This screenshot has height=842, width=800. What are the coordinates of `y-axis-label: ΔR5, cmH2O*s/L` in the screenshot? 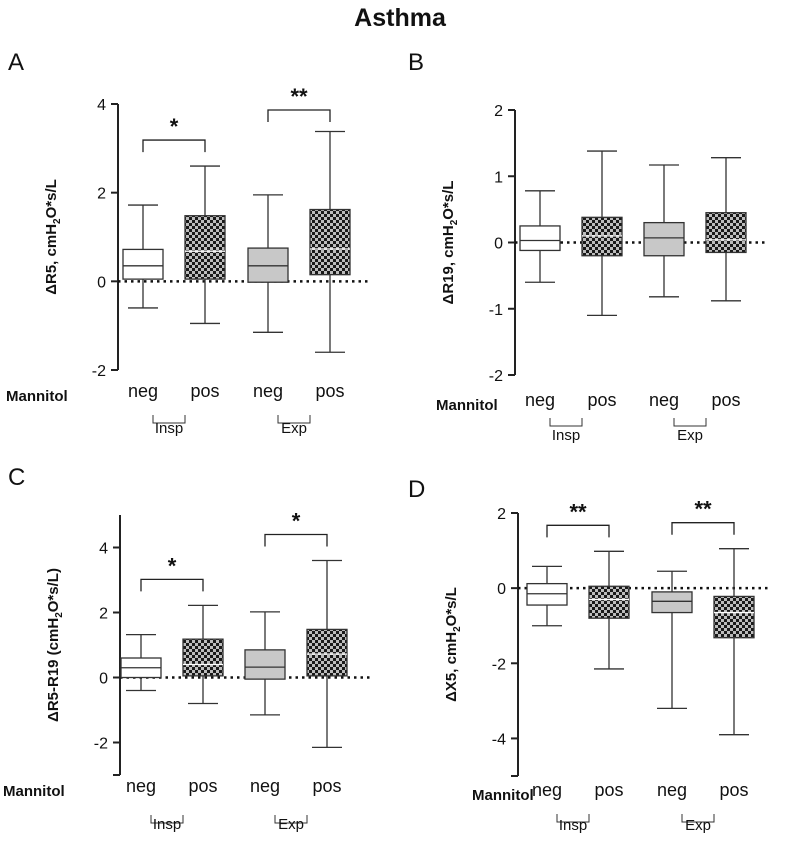 It's located at (53, 237).